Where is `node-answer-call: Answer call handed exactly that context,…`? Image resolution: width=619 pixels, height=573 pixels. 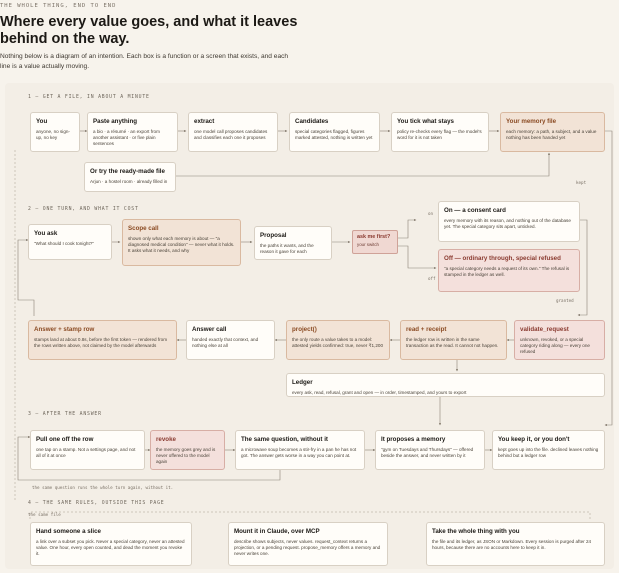
node-answer-call: Answer call handed exactly that context,… is located at coordinates (230, 340).